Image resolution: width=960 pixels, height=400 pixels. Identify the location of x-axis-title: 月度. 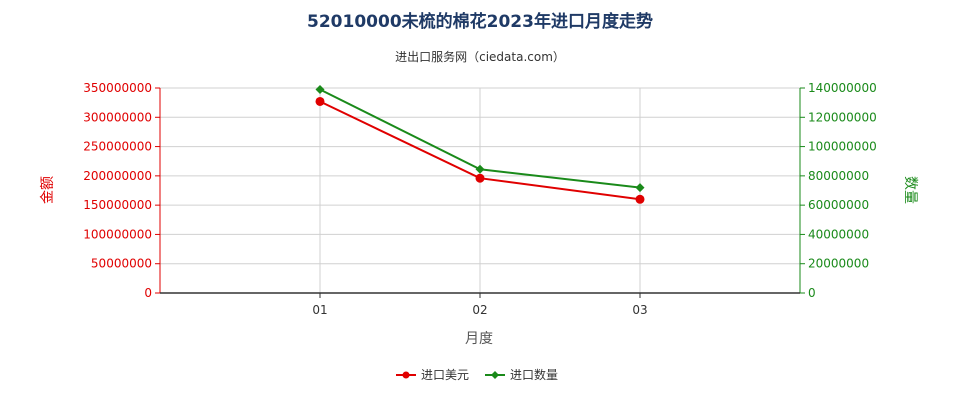
(479, 339).